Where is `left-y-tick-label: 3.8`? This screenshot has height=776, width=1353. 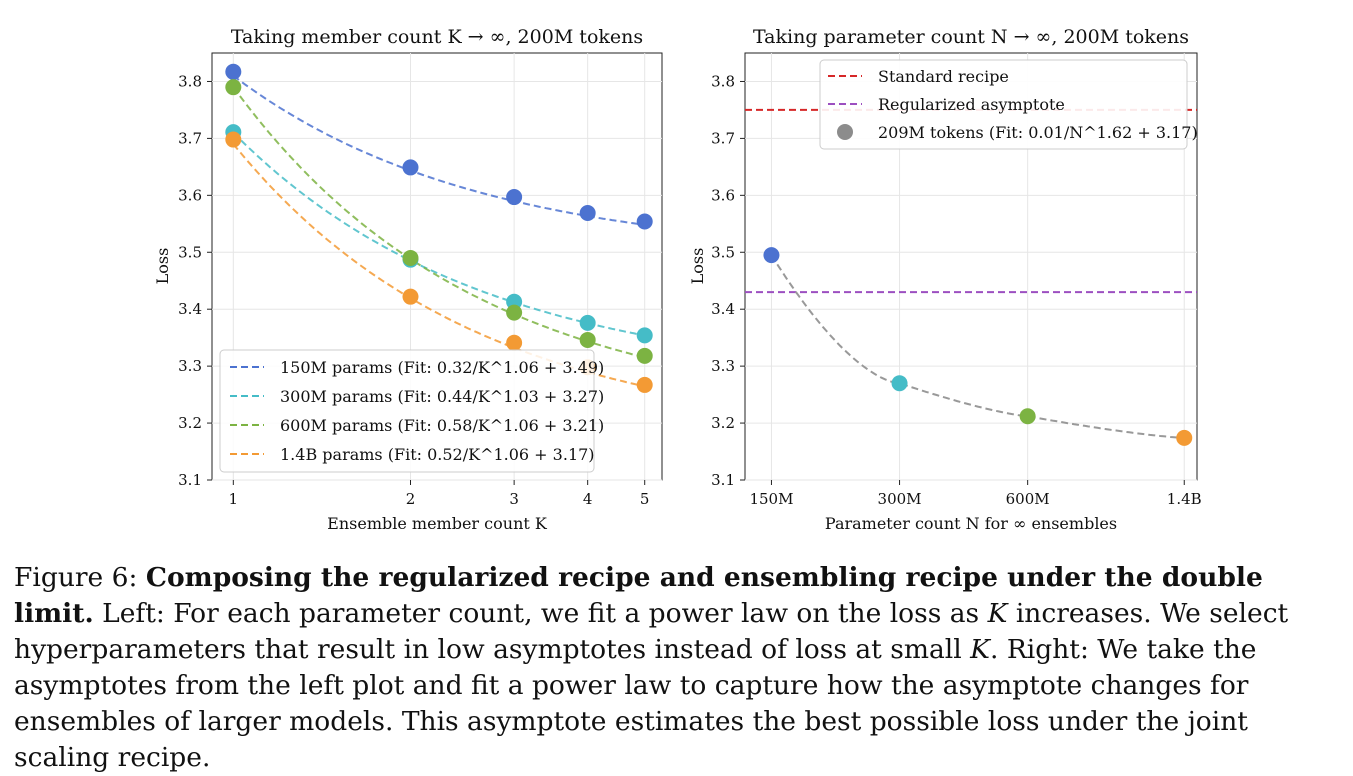 left-y-tick-label: 3.8 is located at coordinates (190, 81).